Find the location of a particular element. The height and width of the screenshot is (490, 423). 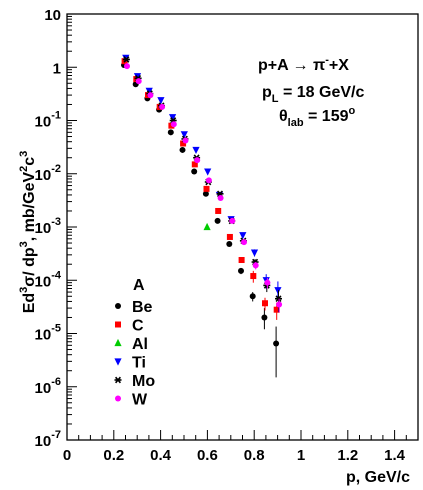

x-tick-label: 0.4 is located at coordinates (161, 455).